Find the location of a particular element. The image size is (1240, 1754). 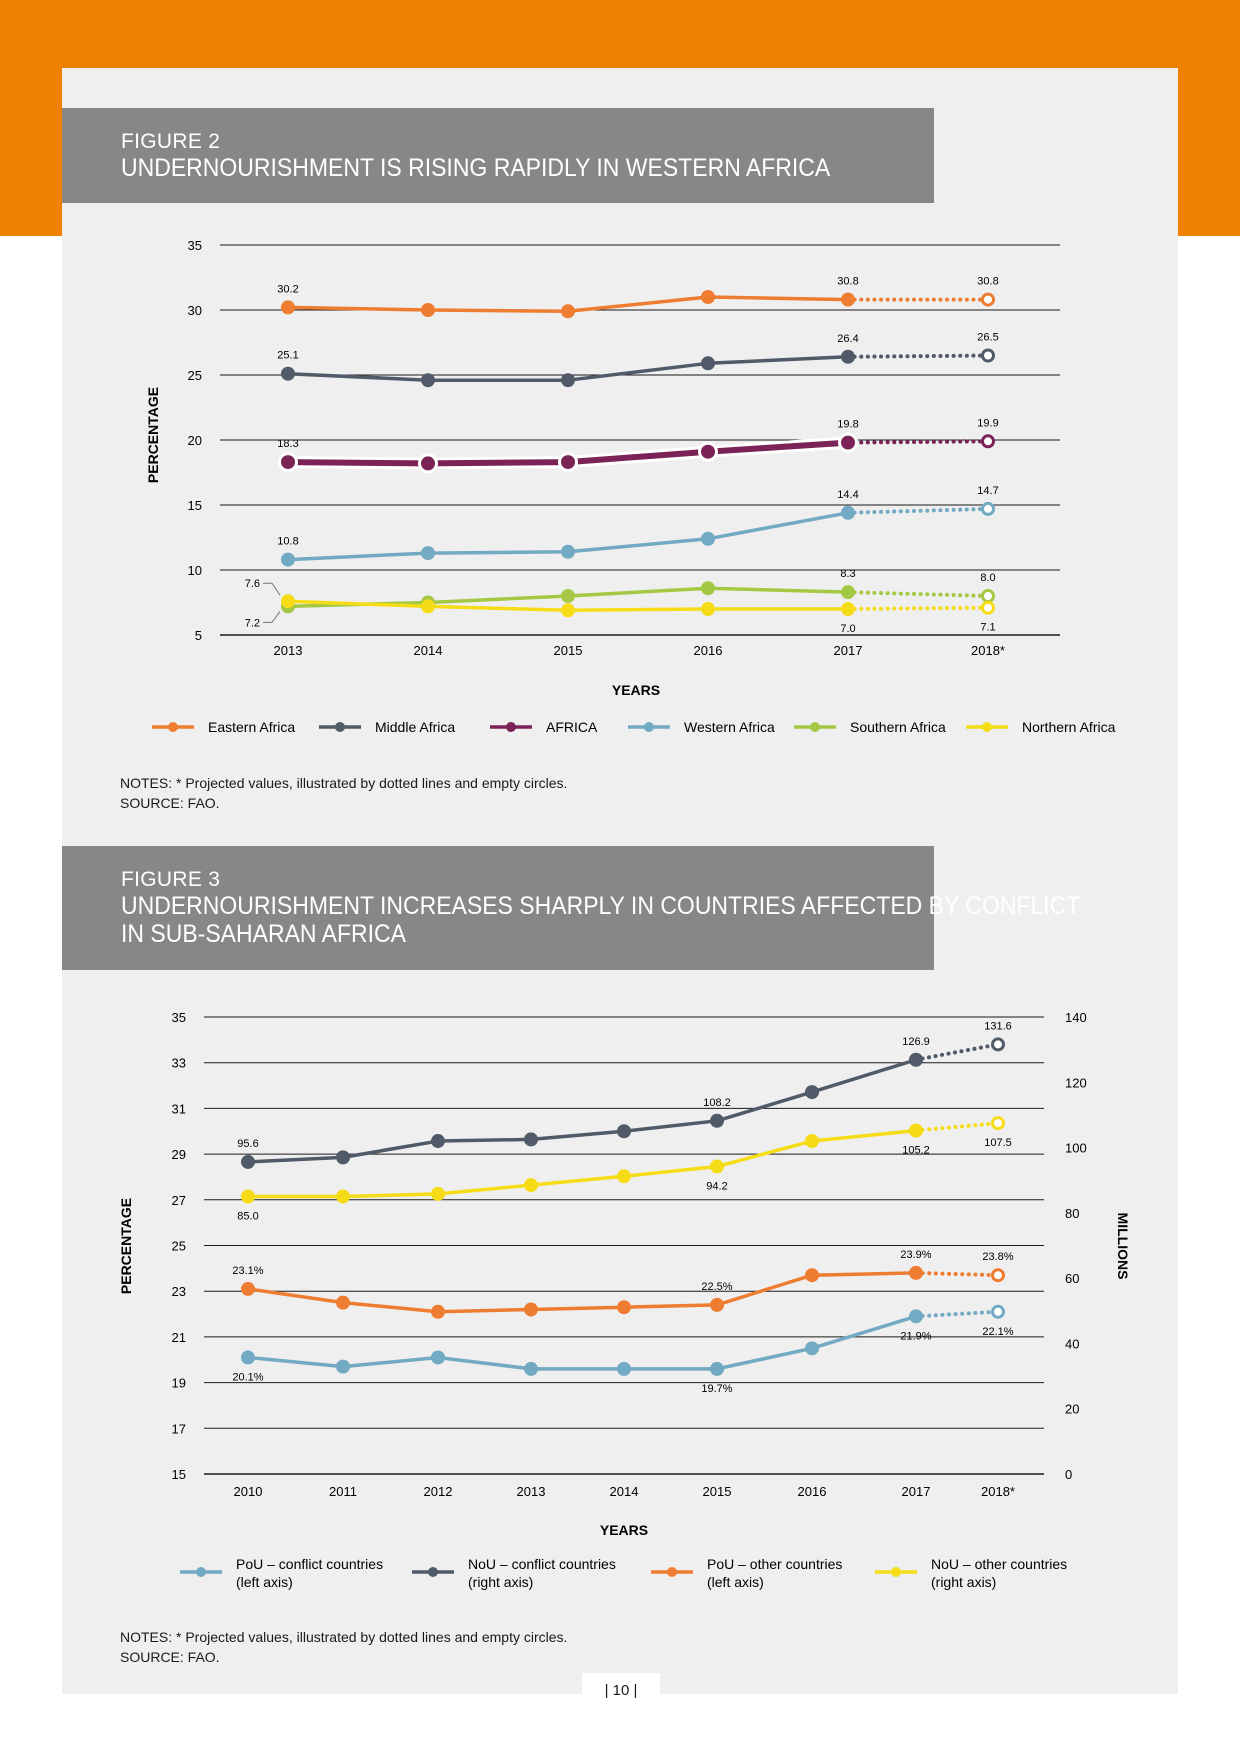

eastern-africa-projected-point is located at coordinates (988, 299).